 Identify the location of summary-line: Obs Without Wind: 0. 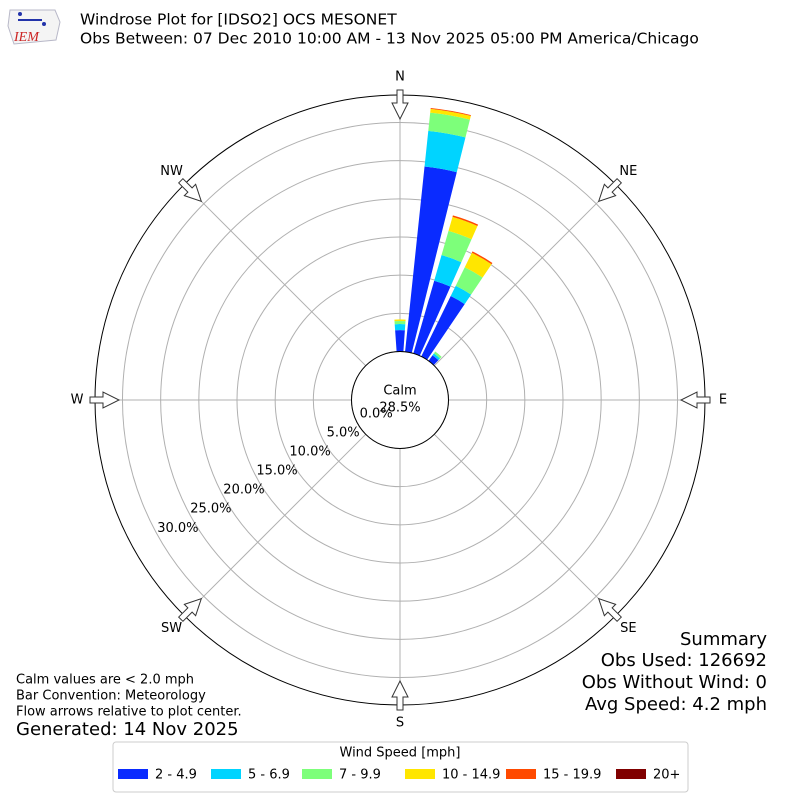
(674, 682).